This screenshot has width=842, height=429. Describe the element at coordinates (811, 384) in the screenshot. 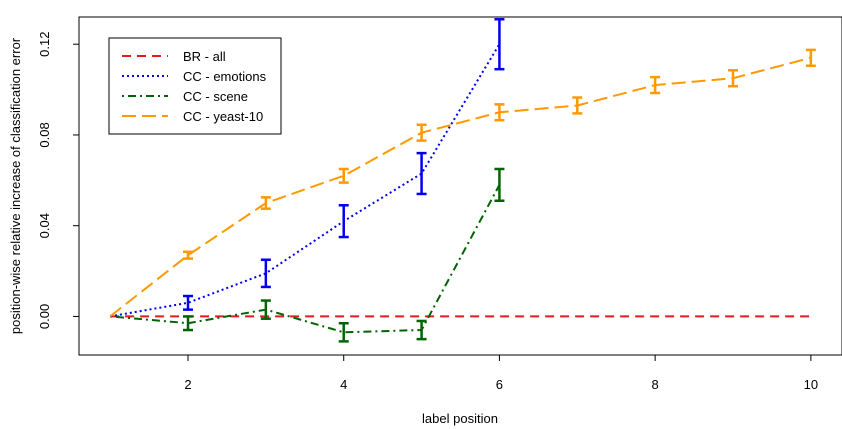

I see `x-tick-label: 10` at that location.